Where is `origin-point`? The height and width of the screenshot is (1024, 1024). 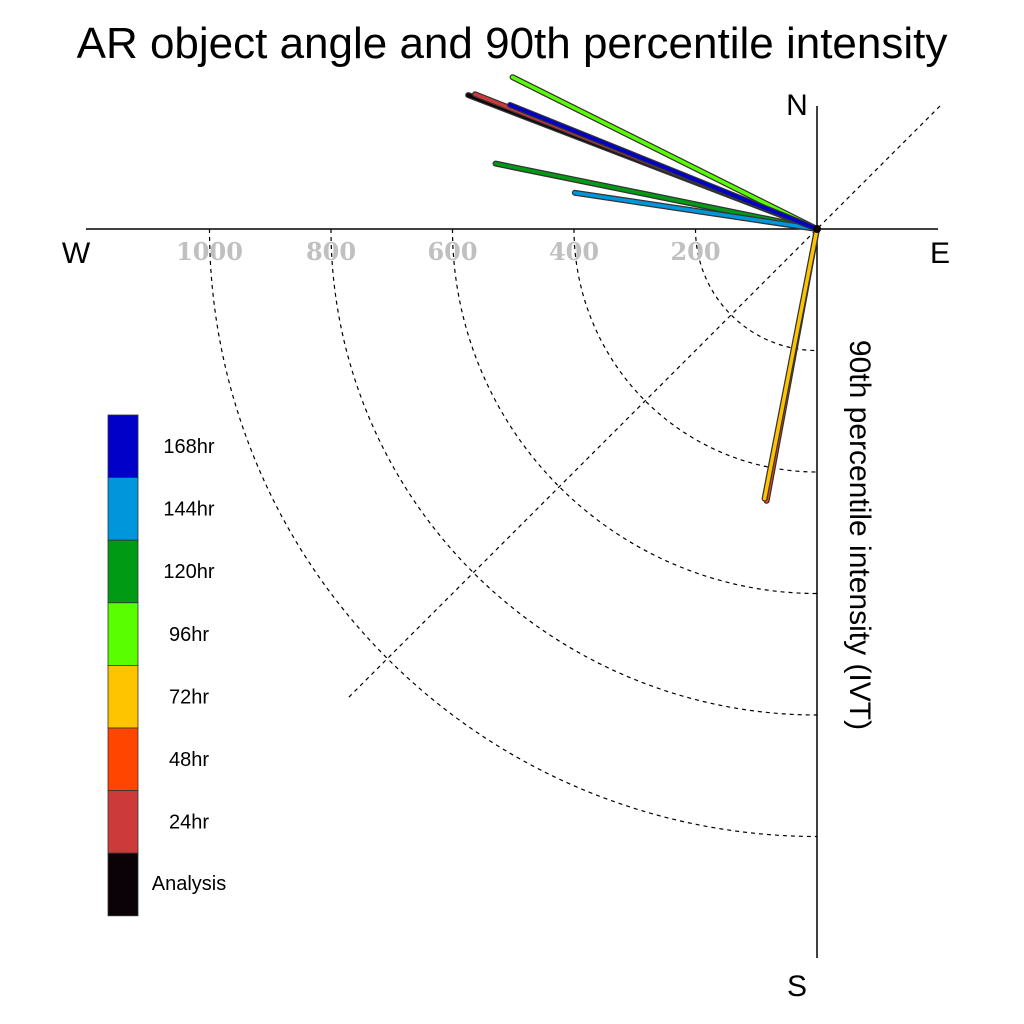 origin-point is located at coordinates (817, 229).